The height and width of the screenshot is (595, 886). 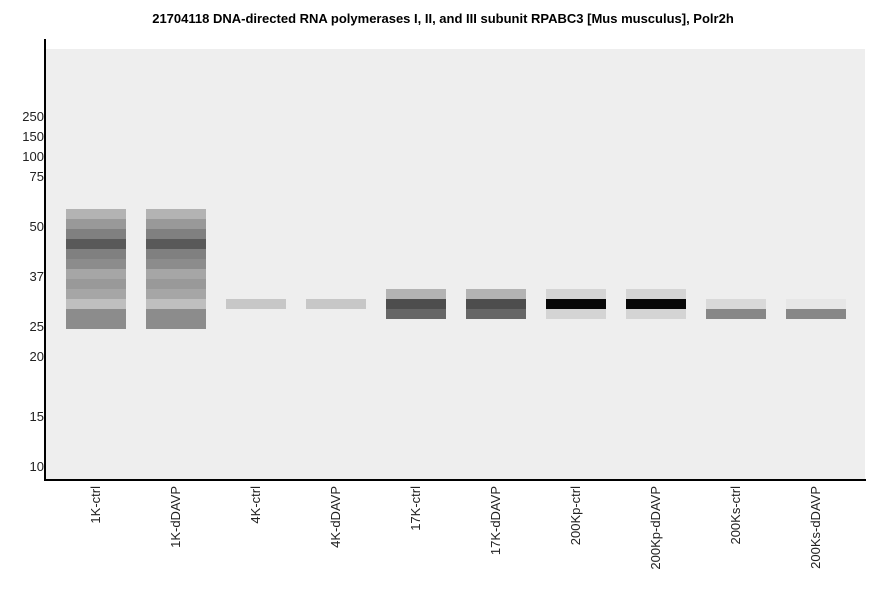 I want to click on lane-label-200Ks-ctrl: 200Ks-ctrl, so click(x=735, y=515).